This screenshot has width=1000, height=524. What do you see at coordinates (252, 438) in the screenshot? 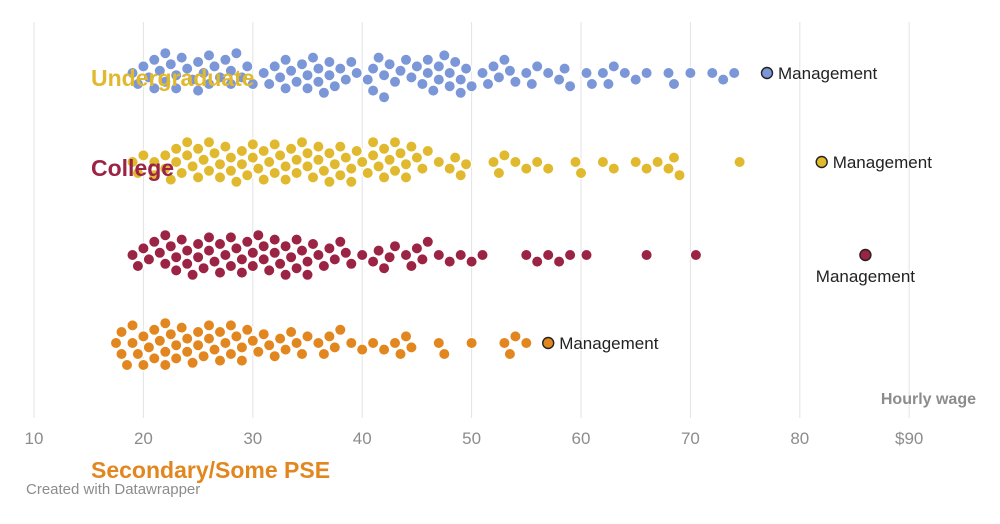
I see `x-tick-label-30: 30` at bounding box center [252, 438].